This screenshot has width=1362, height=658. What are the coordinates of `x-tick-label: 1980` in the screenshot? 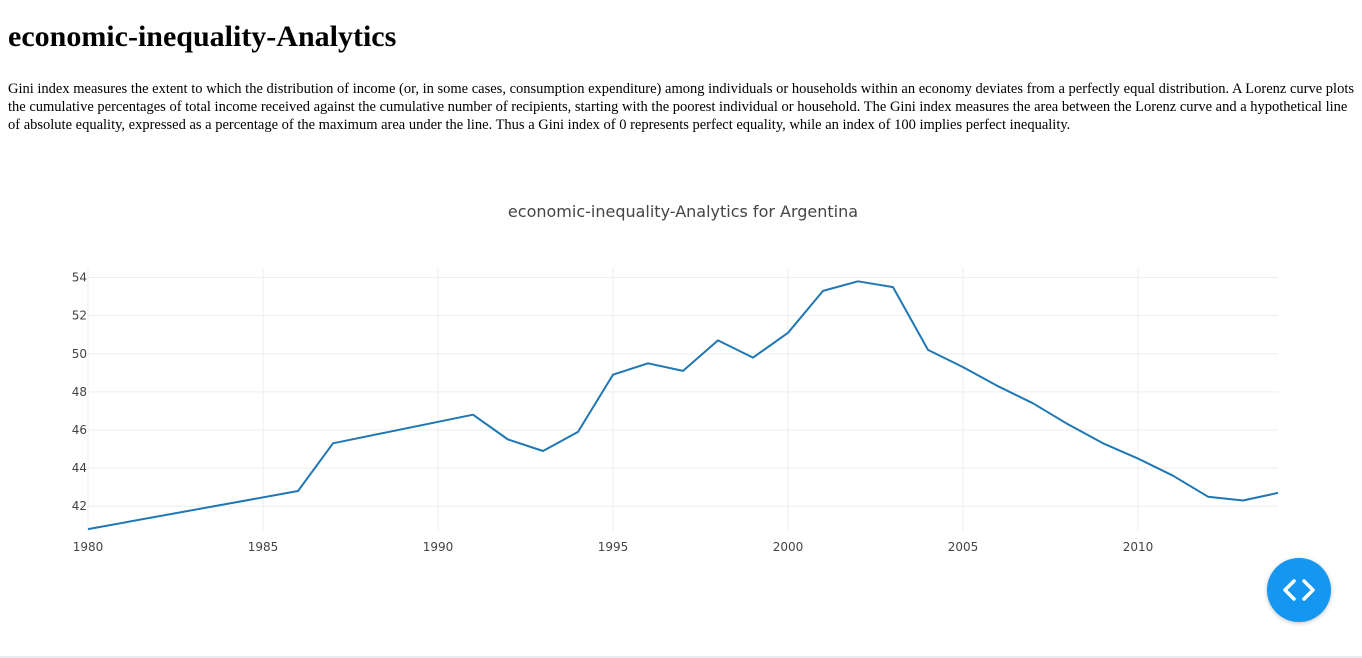 It's located at (88, 547).